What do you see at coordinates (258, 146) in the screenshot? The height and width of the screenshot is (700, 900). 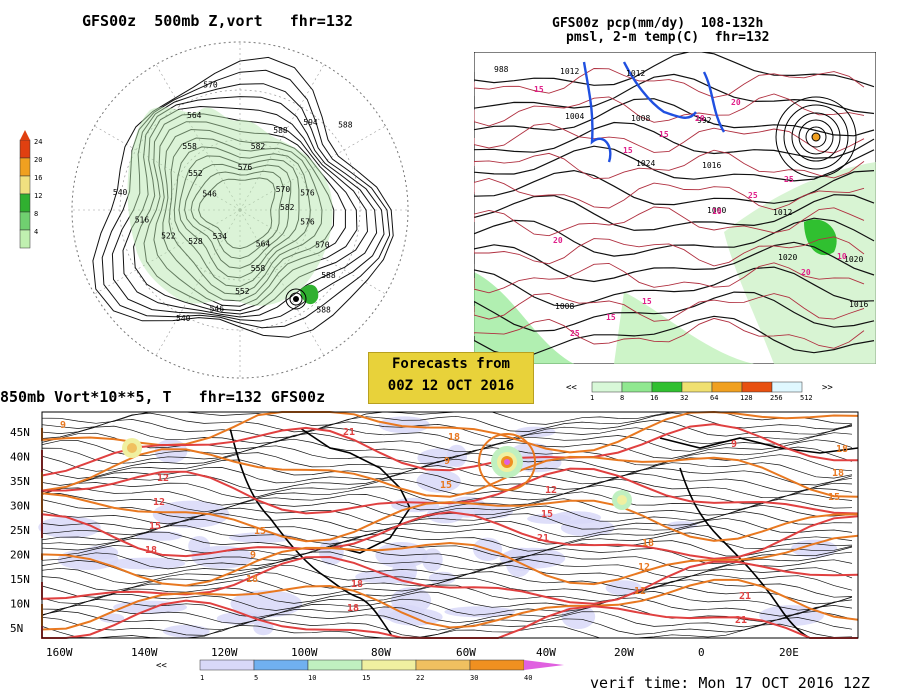 I see `contour-label: 582` at bounding box center [258, 146].